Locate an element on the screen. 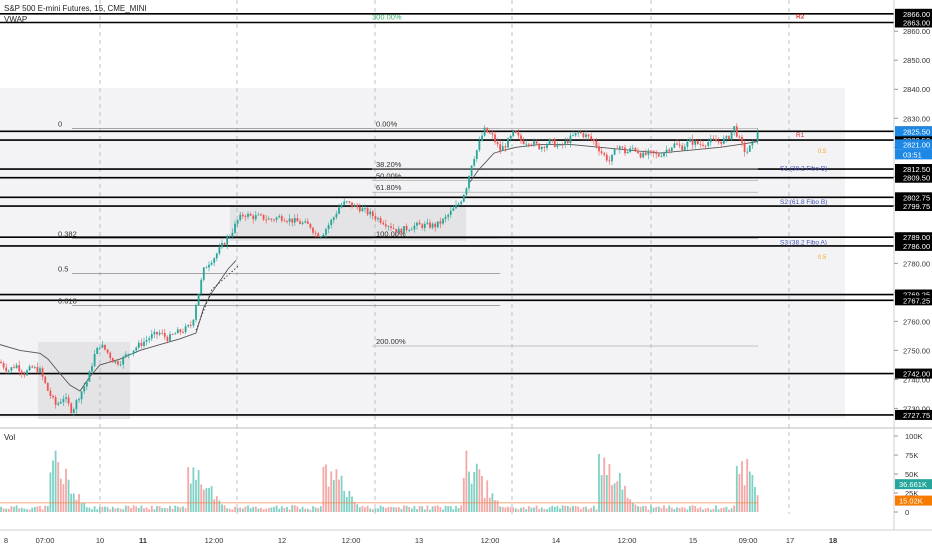 This screenshot has width=932, height=555. volume-bar-2064 is located at coordinates (206, 500).